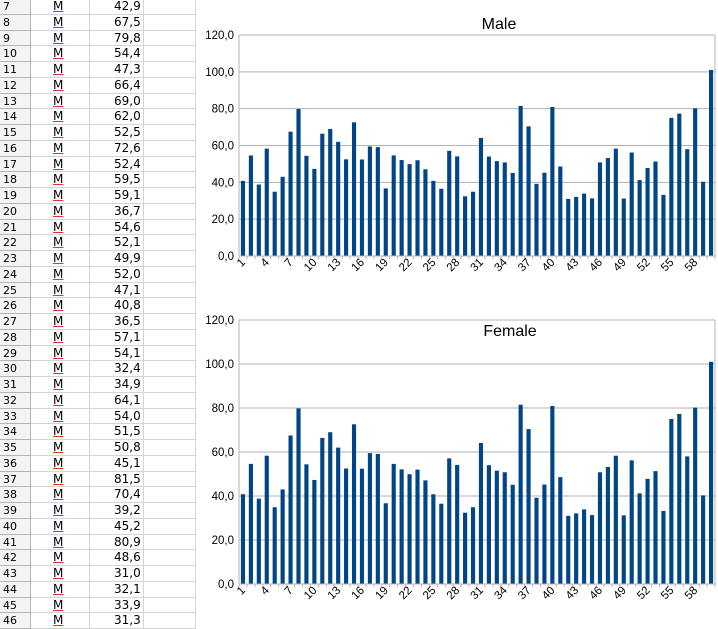 The width and height of the screenshot is (718, 629). I want to click on value-cell: 45,1, so click(117, 463).